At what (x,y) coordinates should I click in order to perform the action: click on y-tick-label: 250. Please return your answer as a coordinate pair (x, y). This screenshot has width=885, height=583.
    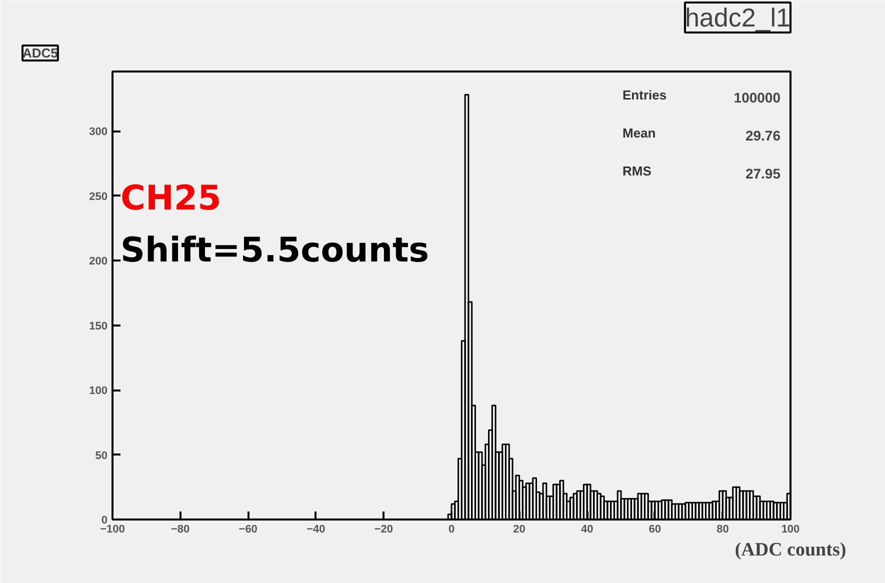
    Looking at the image, I should click on (98, 196).